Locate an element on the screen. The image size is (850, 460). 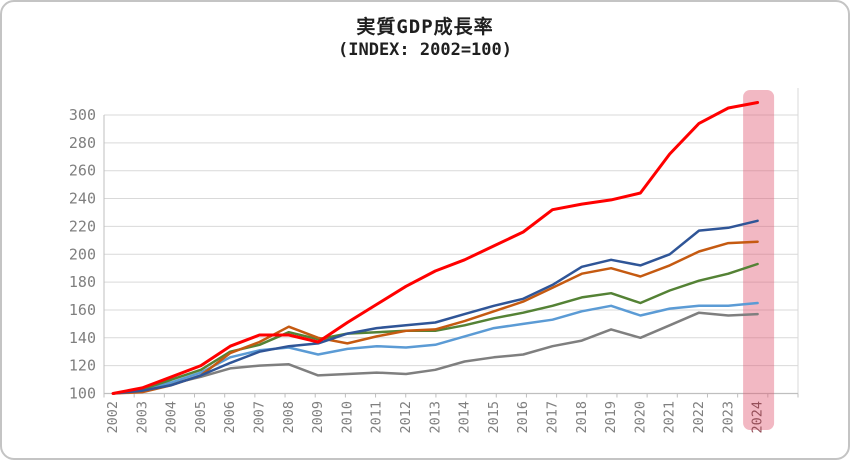
svg-text: 2004 is located at coordinates (172, 417).